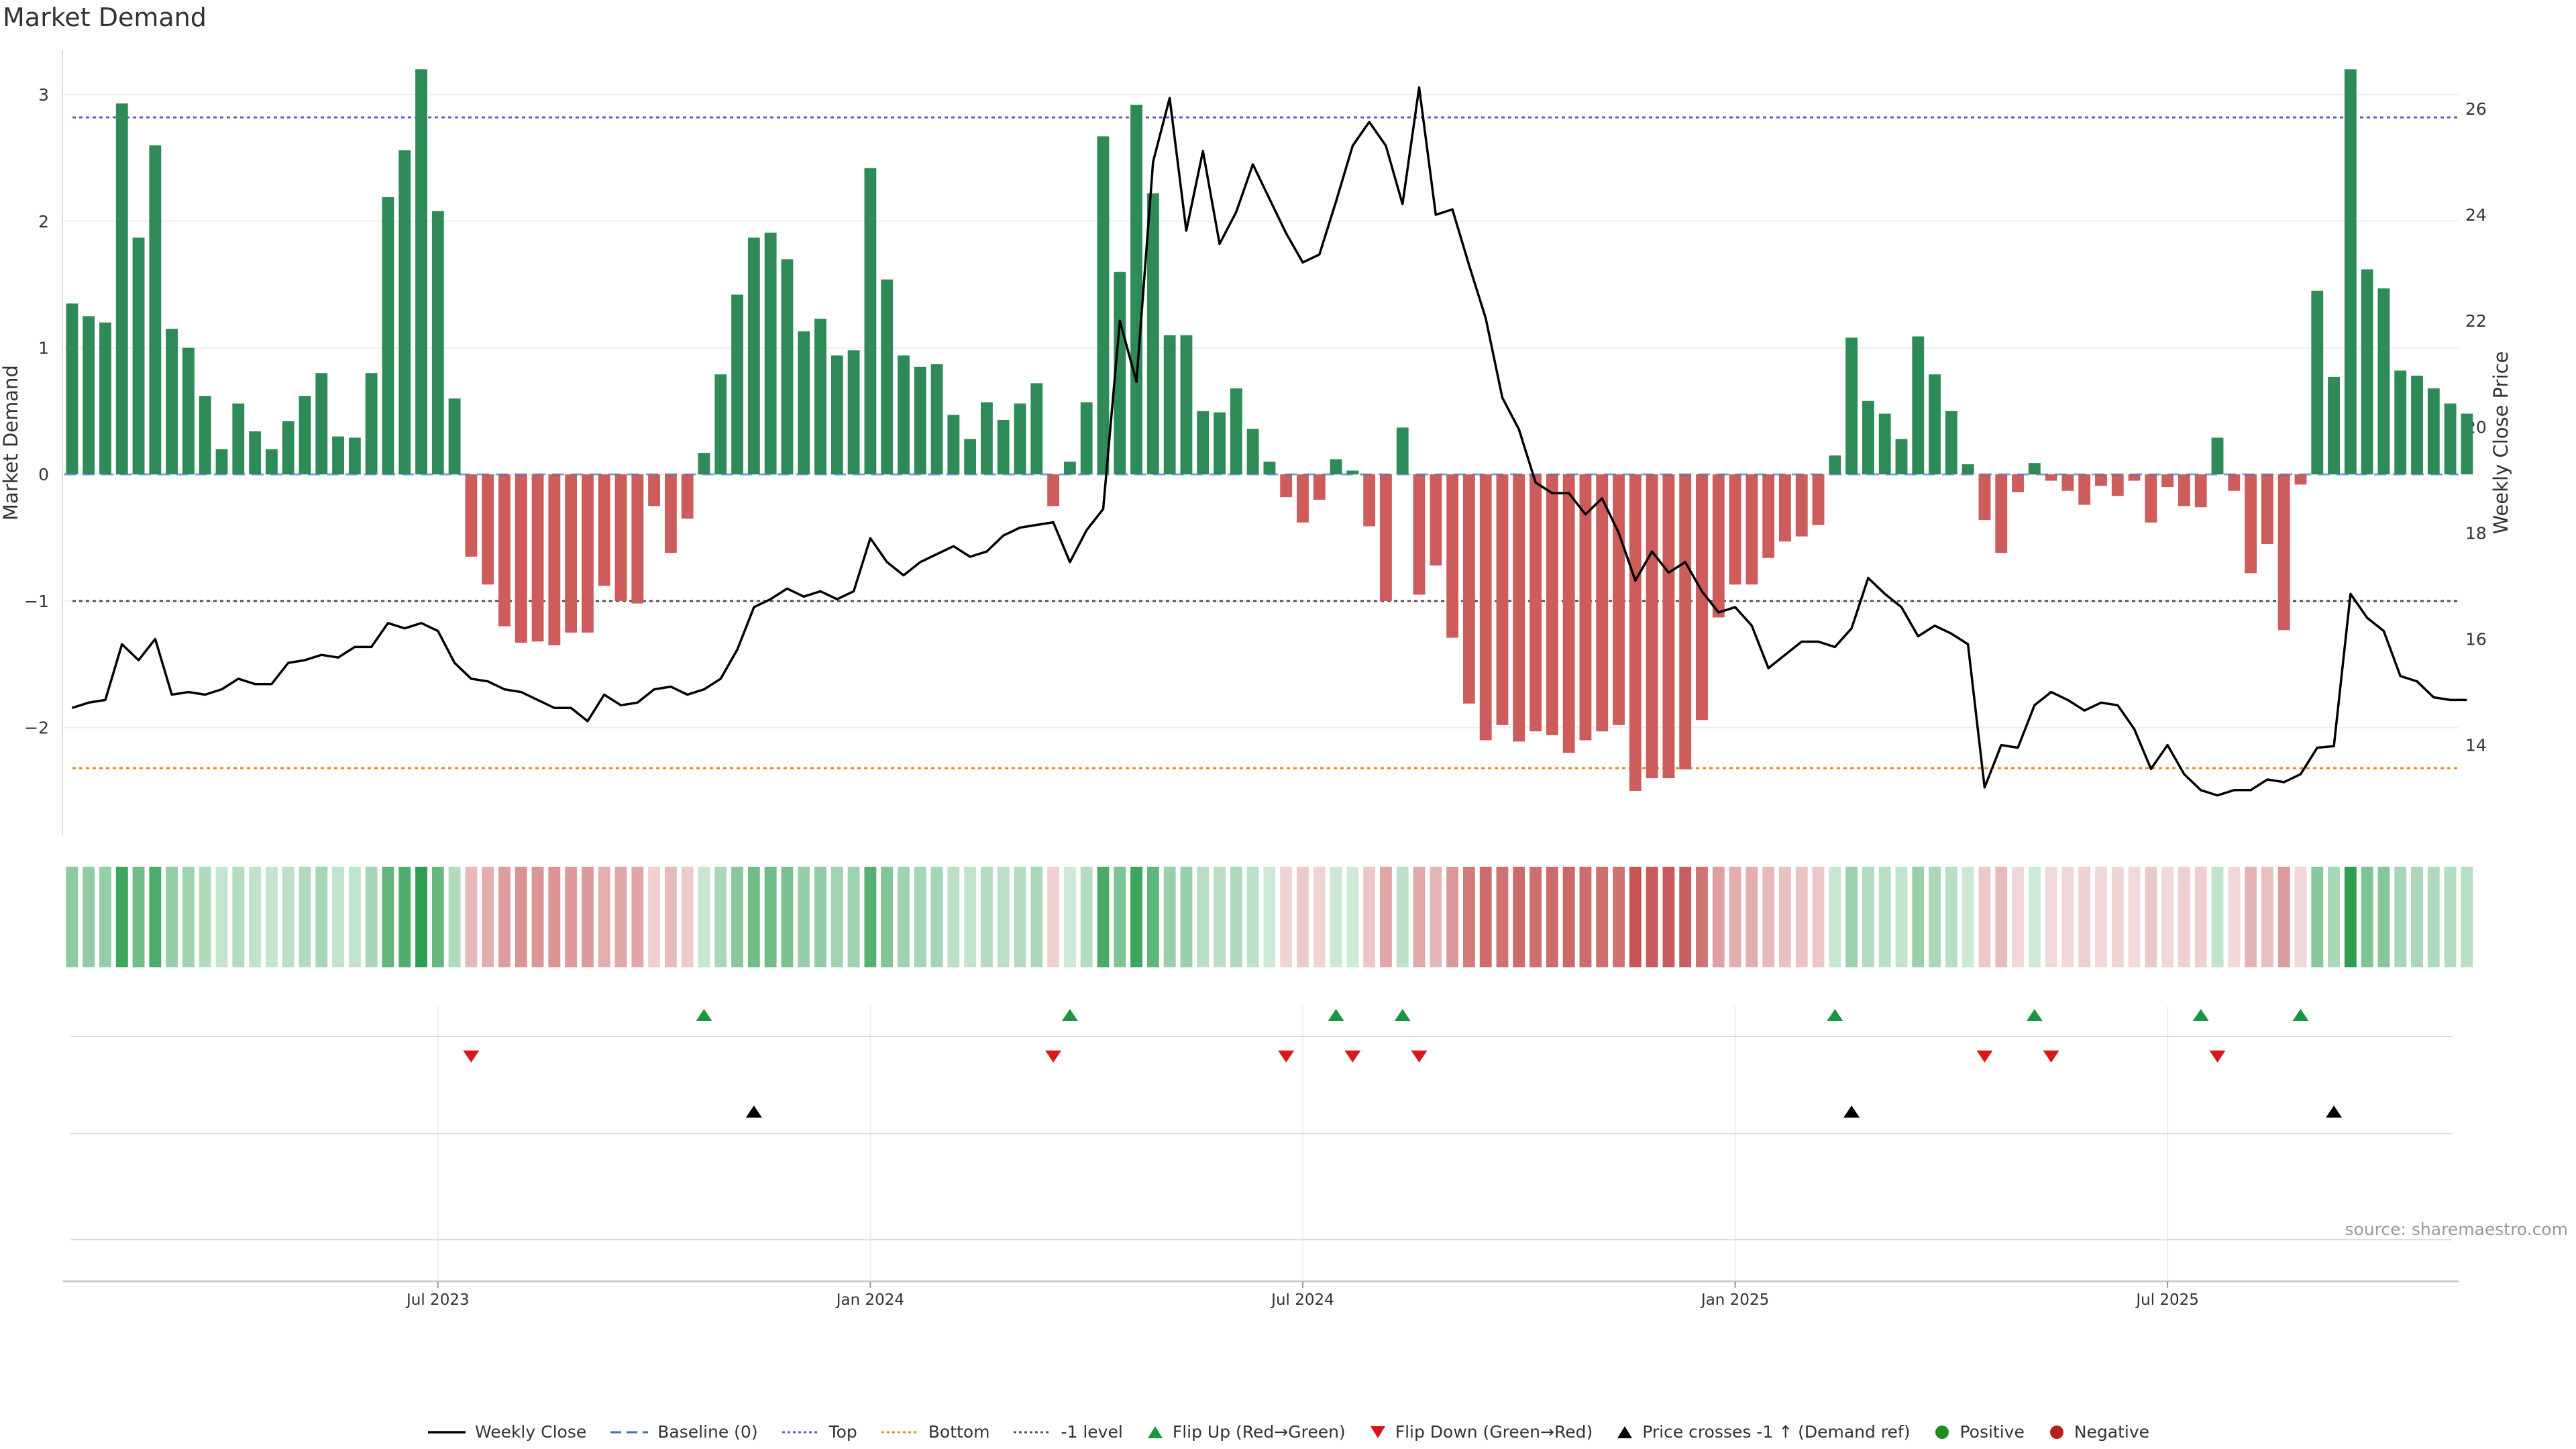 The image size is (2576, 1449). What do you see at coordinates (1092, 1432) in the screenshot?
I see `legend-label: -1 level` at bounding box center [1092, 1432].